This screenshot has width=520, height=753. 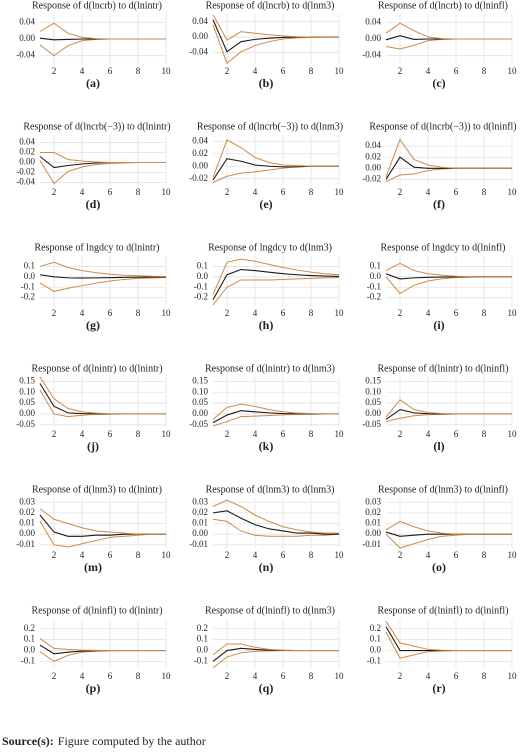 I want to click on panel-label: (c), so click(x=438, y=83).